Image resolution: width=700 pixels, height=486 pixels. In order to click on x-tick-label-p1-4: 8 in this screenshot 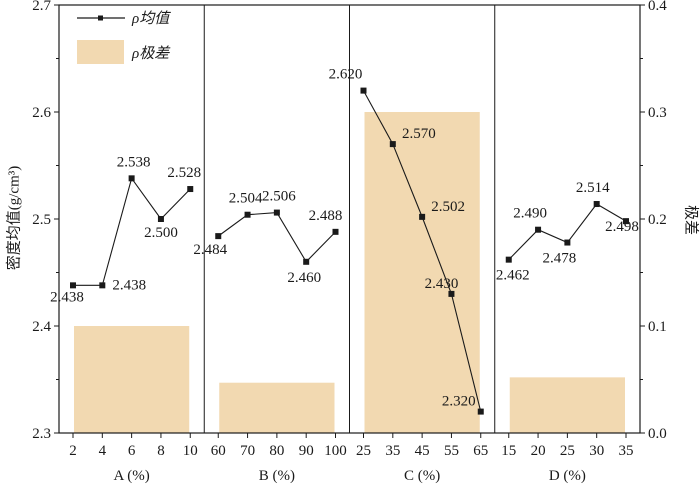, I will do `click(161, 451)`.